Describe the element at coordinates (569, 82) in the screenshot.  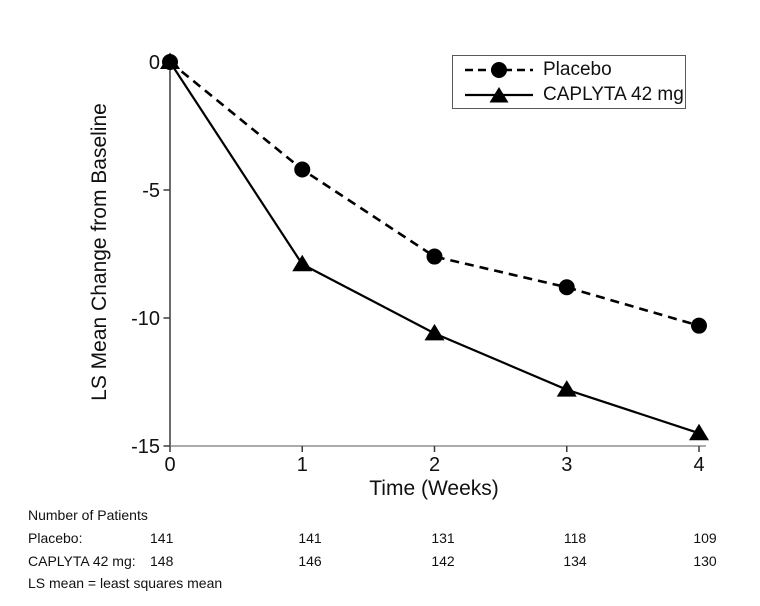
I see `legend: Placebo CAPLYTA 42 mg` at that location.